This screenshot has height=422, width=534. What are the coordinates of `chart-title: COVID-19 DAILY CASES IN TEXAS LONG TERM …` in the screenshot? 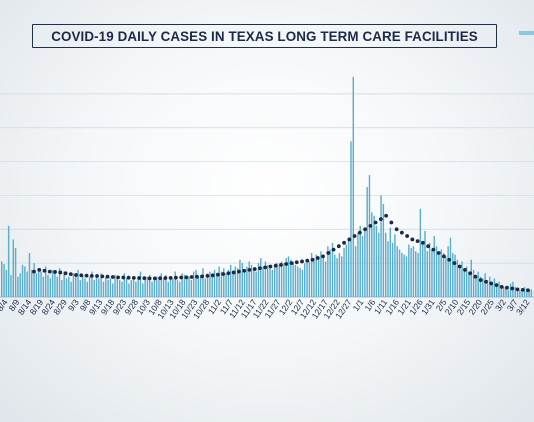 It's located at (264, 36).